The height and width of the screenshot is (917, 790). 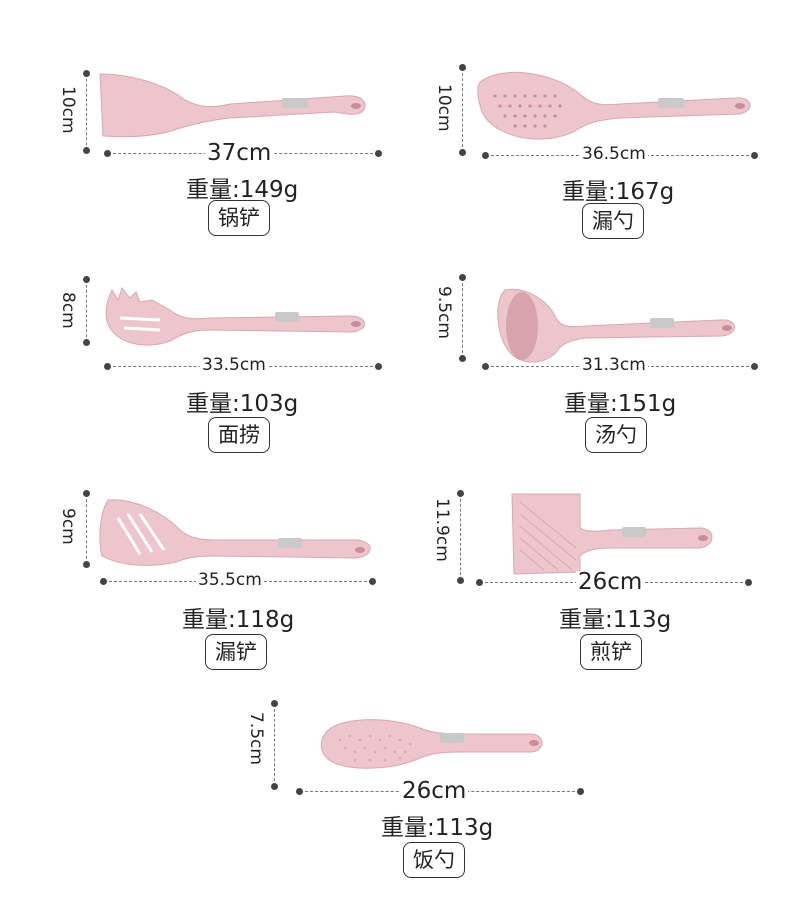 What do you see at coordinates (68, 310) in the screenshot?
I see `height-label: 8cm` at bounding box center [68, 310].